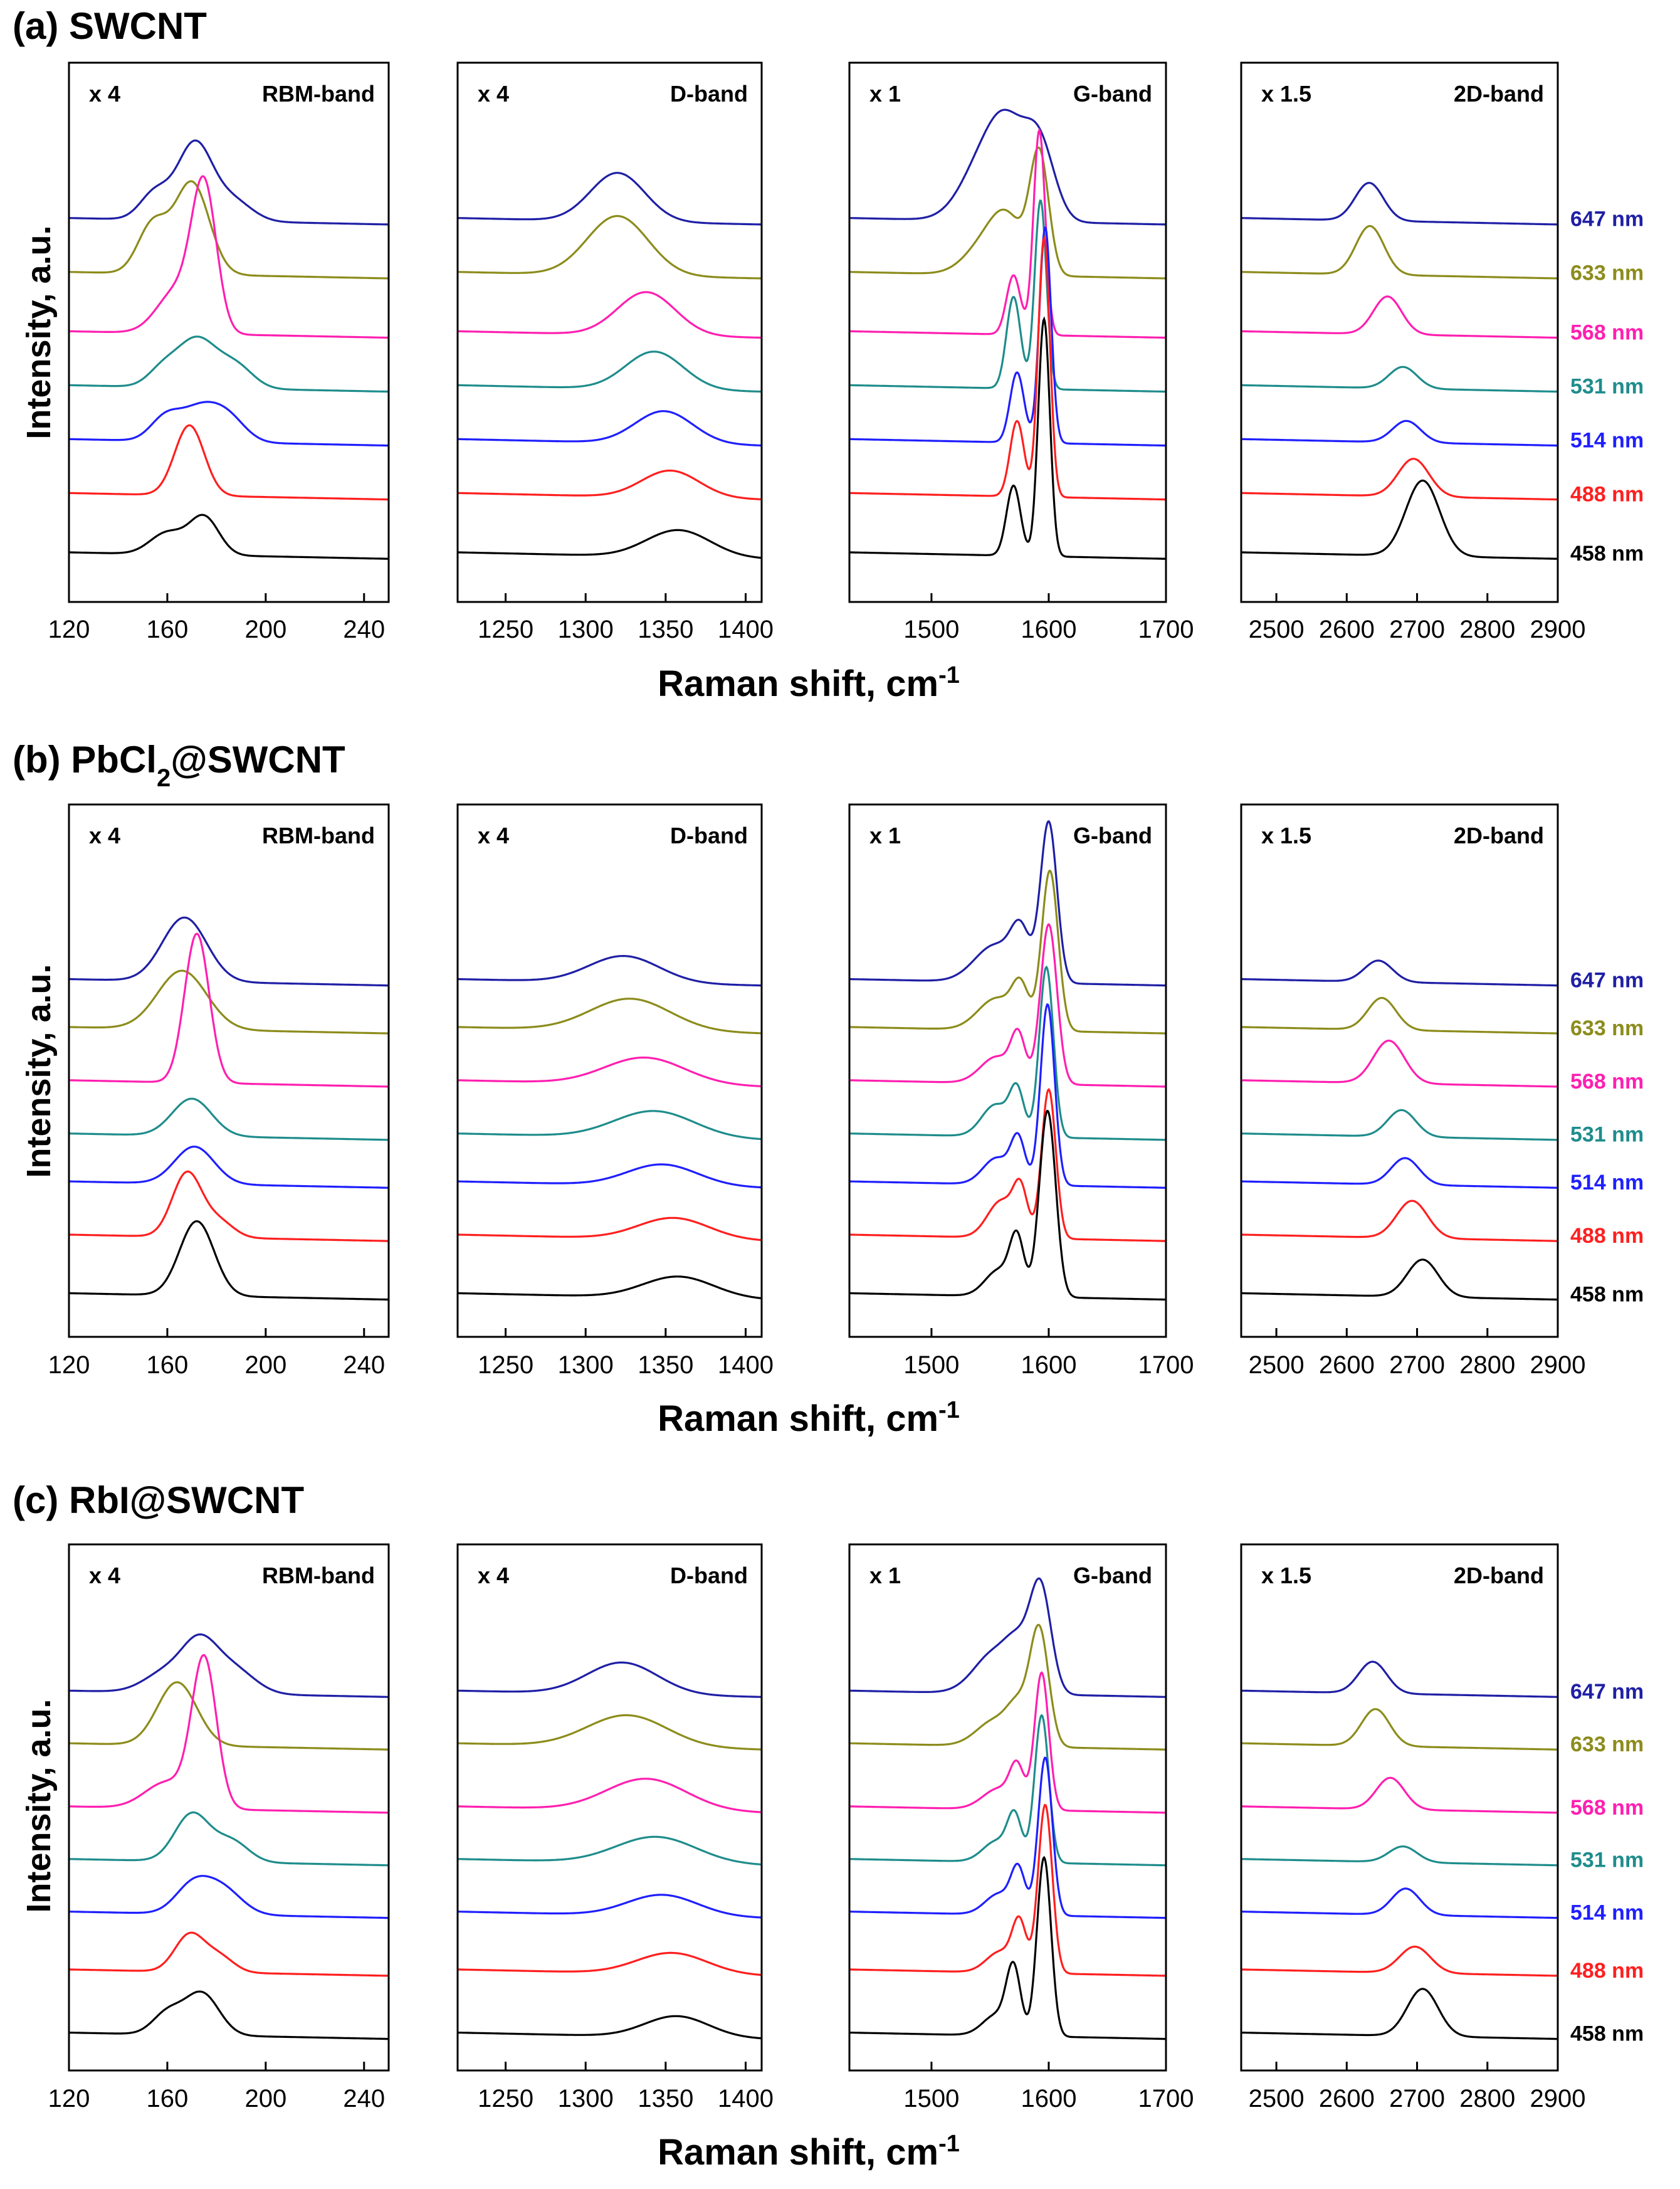  I want to click on x-tick-label: 200, so click(265, 1365).